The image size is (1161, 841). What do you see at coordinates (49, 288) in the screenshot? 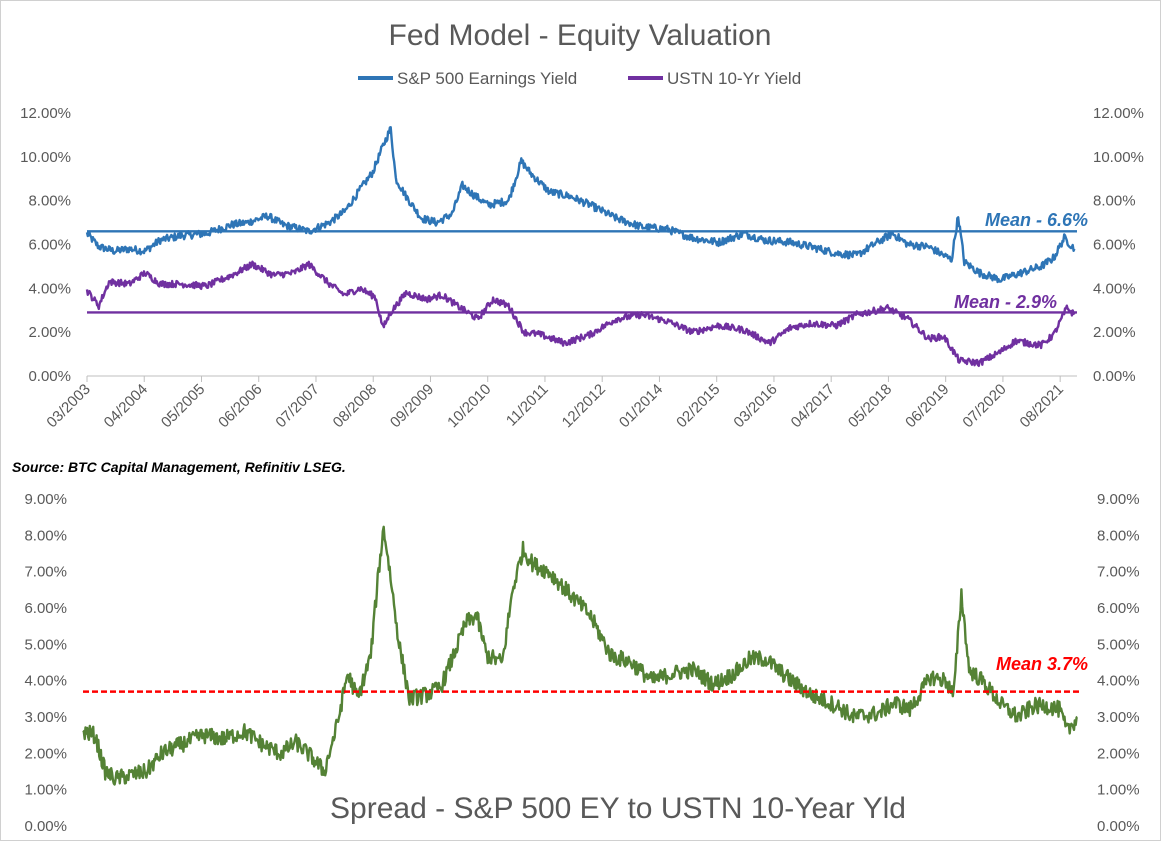
I see `top-y-tick-left: 4.00%` at bounding box center [49, 288].